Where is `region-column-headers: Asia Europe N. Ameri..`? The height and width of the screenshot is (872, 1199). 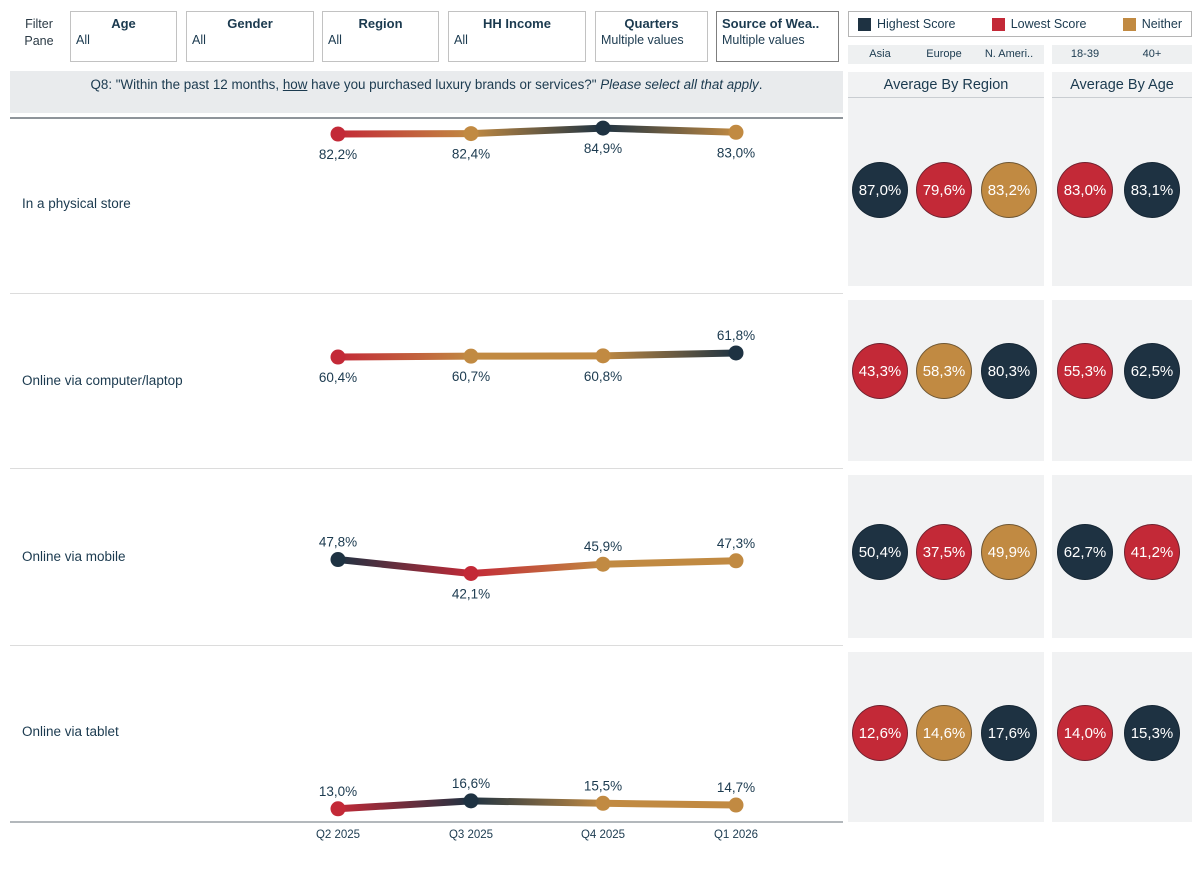
region-column-headers: Asia Europe N. Ameri.. is located at coordinates (946, 54).